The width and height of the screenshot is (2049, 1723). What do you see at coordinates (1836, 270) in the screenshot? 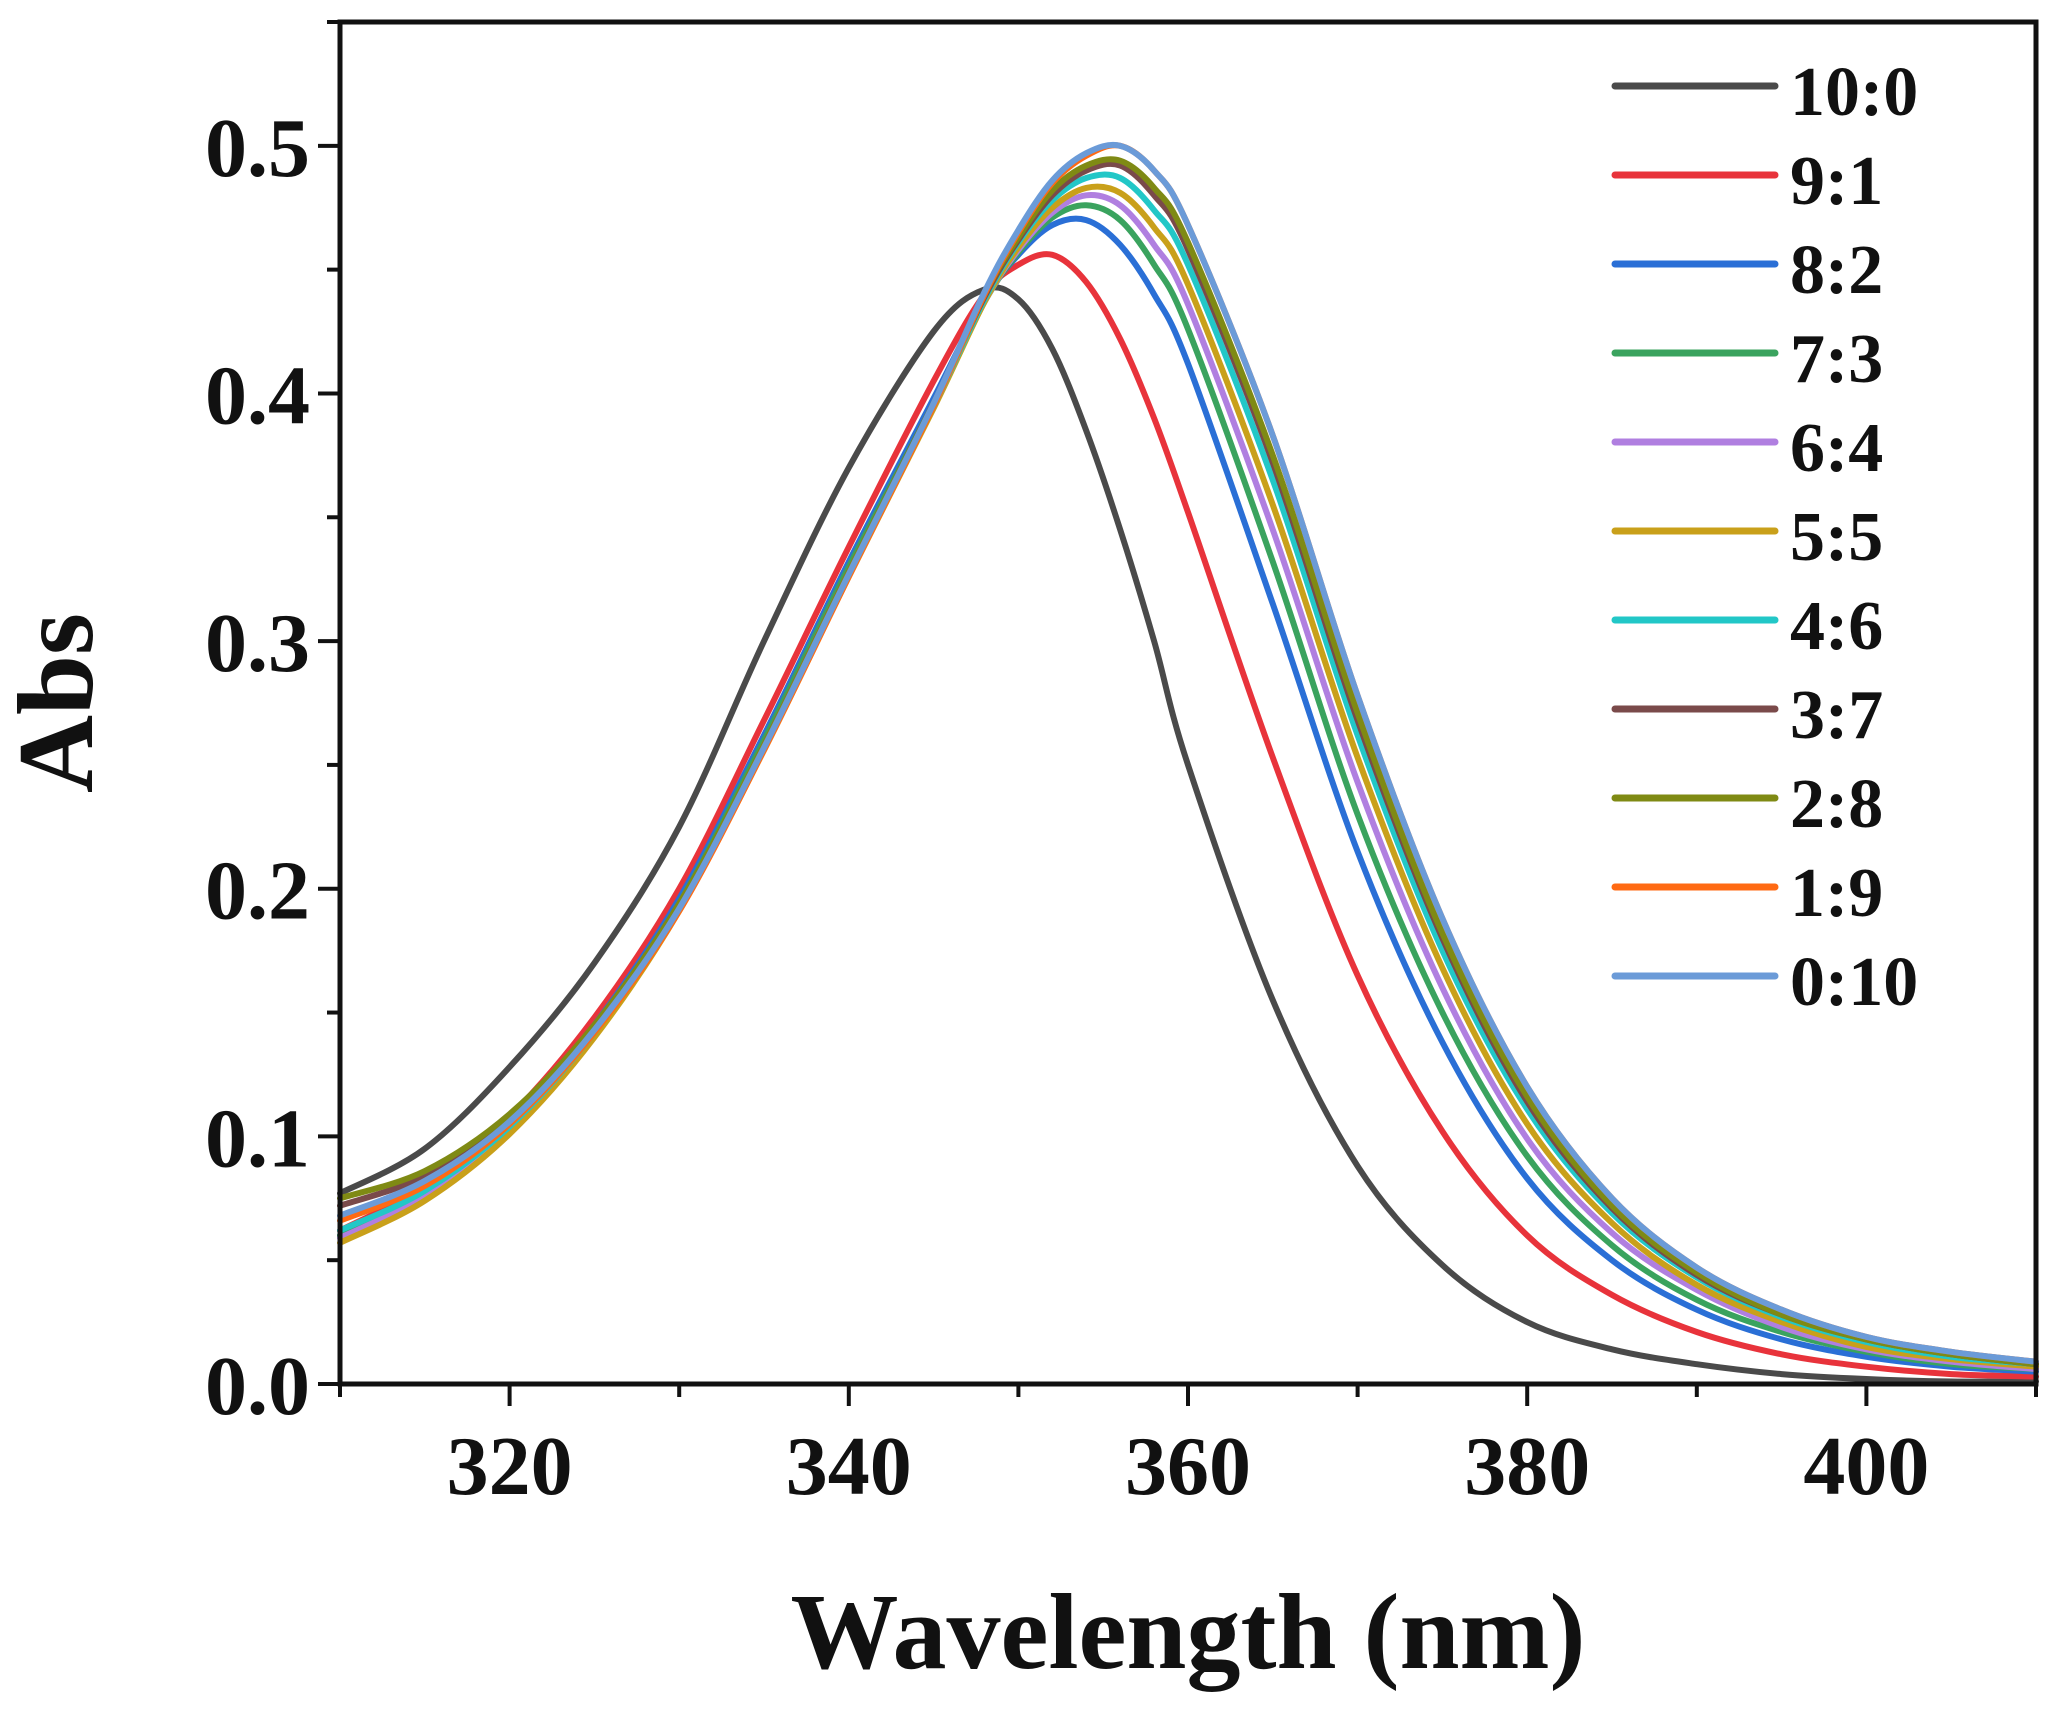
I see `legend-label-8-2: 8:2` at bounding box center [1836, 270].